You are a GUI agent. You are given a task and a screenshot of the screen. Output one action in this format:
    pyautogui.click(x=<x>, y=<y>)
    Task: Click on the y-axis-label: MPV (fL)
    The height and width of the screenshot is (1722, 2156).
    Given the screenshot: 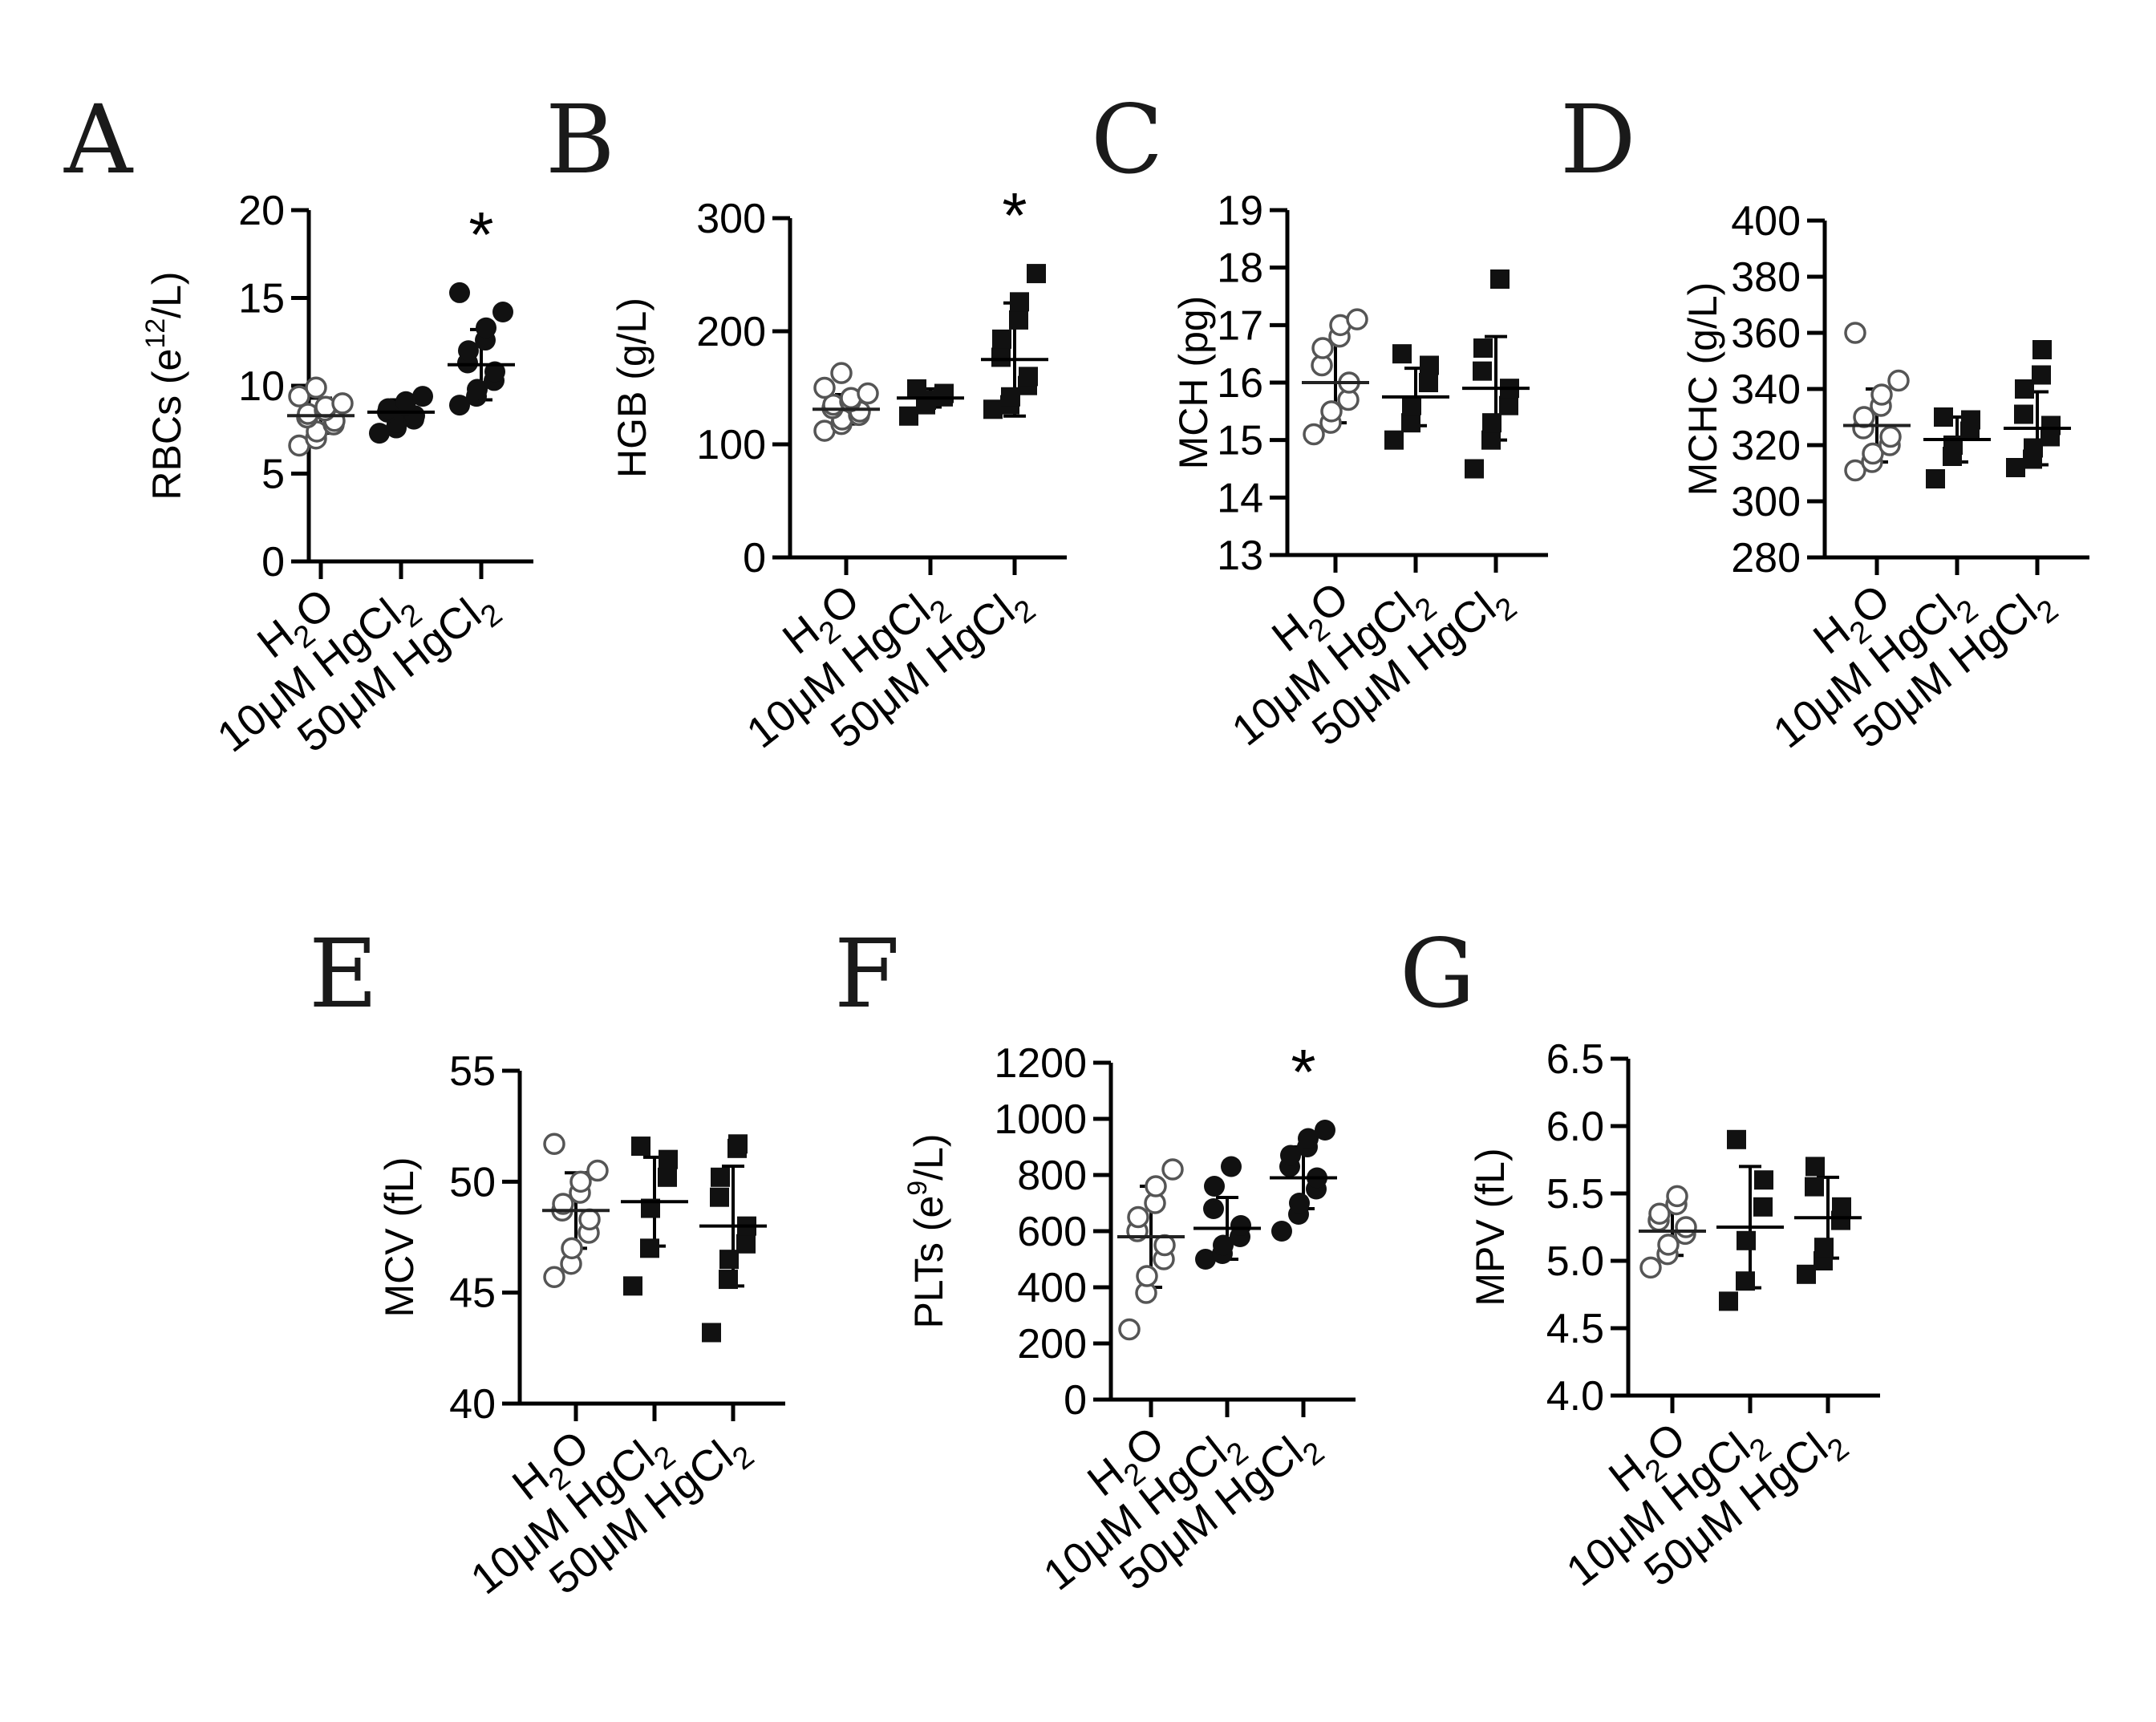 What is the action you would take?
    pyautogui.click(x=1490, y=1227)
    